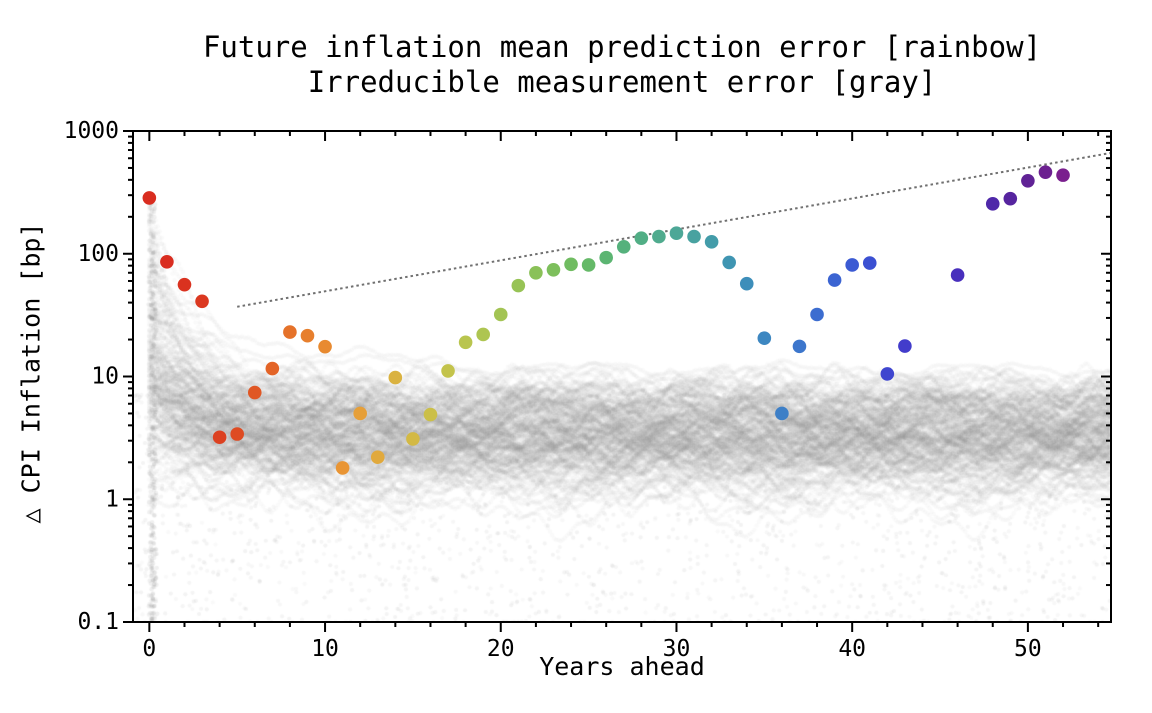 The image size is (1152, 713). I want to click on x-axis-label: Years ahead, so click(622, 666).